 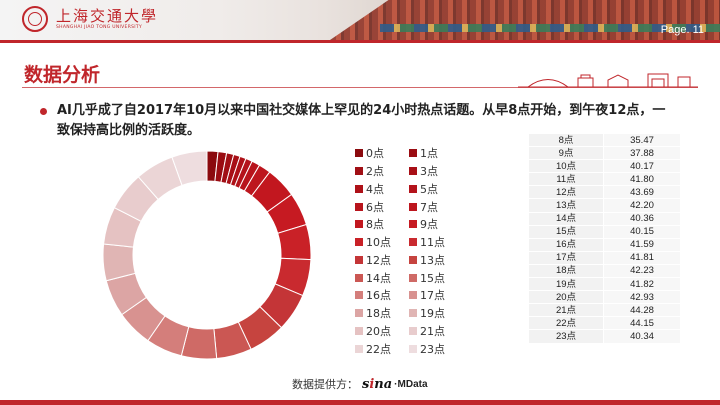 I want to click on legend-item: 2点, so click(x=382, y=171).